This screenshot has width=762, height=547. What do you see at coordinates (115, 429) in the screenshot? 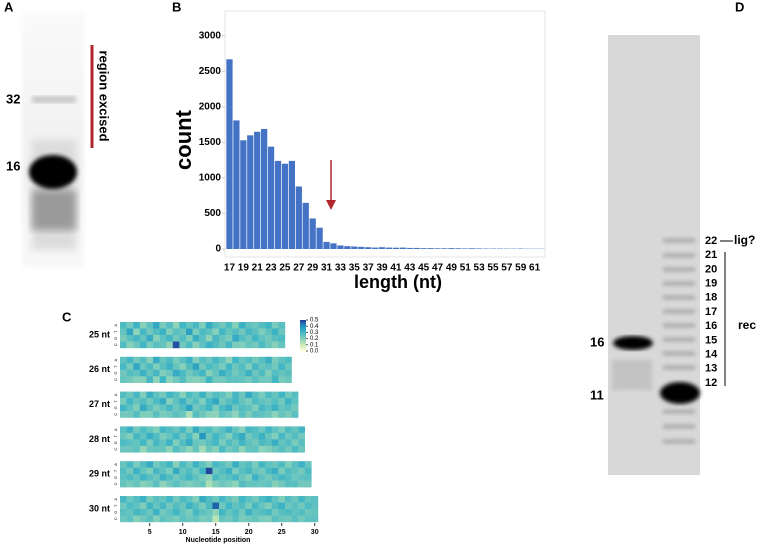
I see `row-label: A` at bounding box center [115, 429].